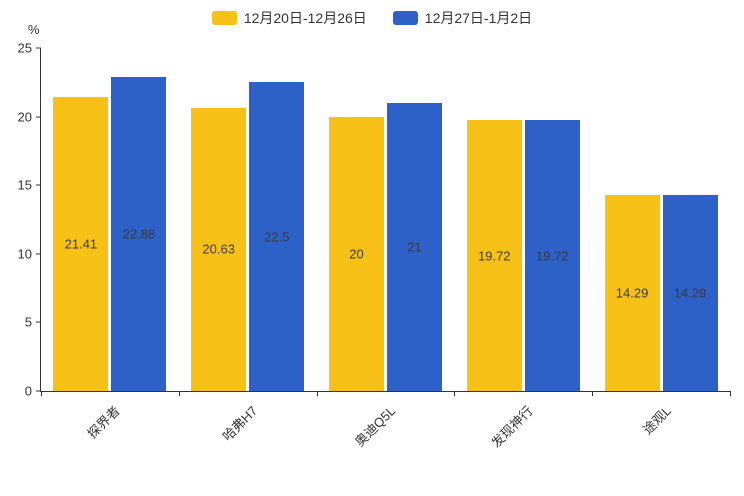 The image size is (744, 496). I want to click on x-axis-category-label: 奥迪Q5L, so click(375, 426).